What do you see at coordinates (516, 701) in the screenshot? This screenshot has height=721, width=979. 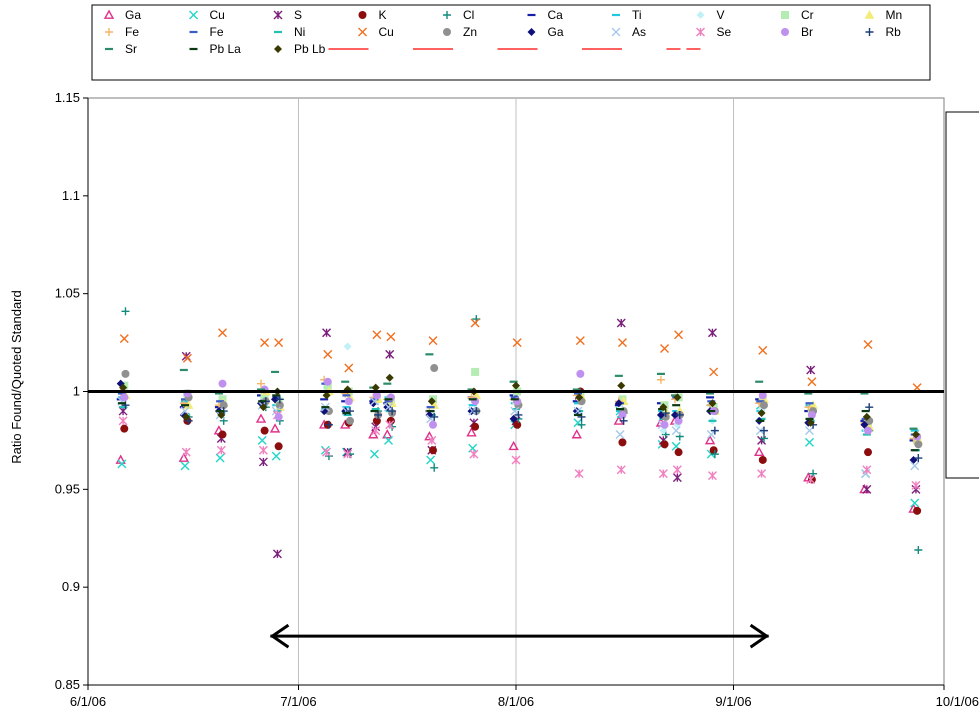 I see `x-tick-label: 8/1/06` at bounding box center [516, 701].